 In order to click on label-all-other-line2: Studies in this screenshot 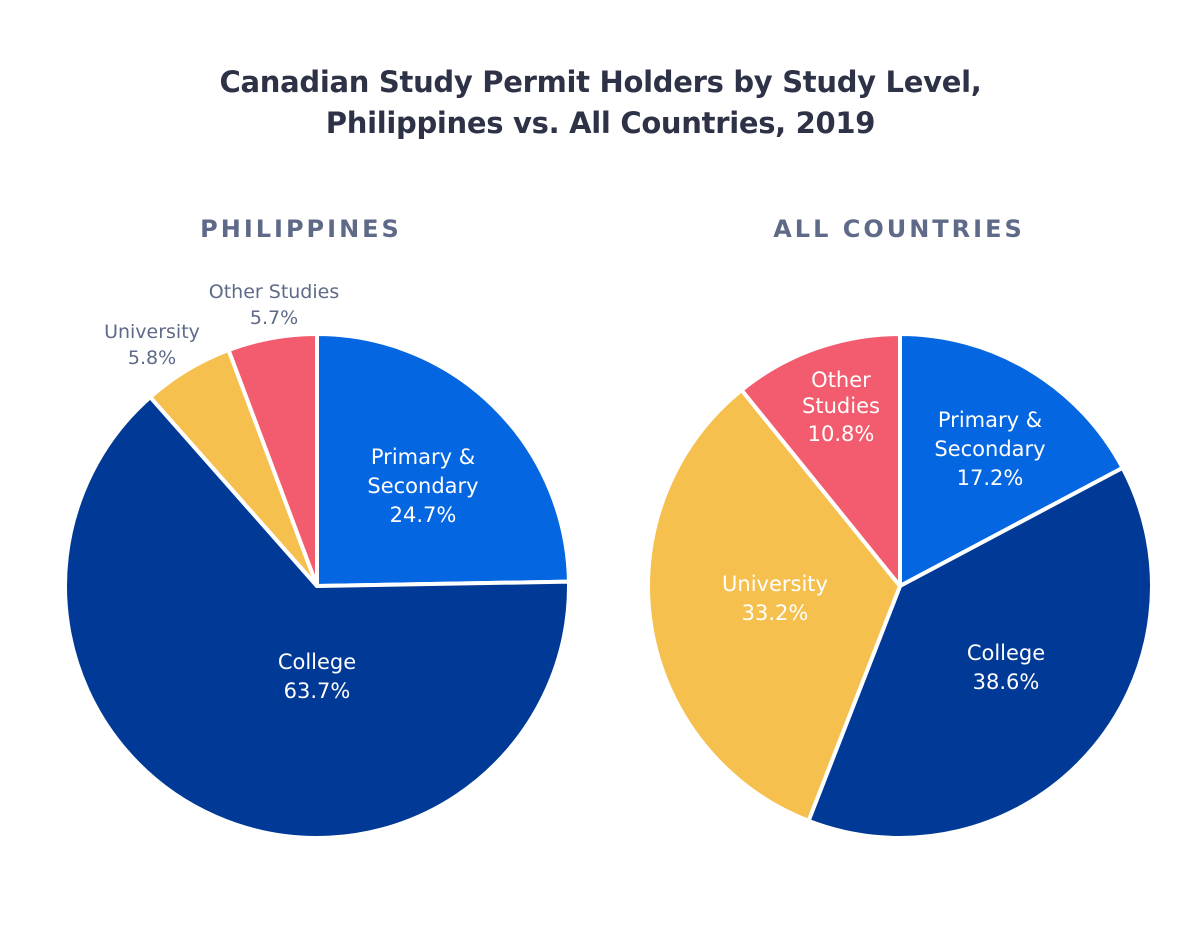, I will do `click(841, 406)`.